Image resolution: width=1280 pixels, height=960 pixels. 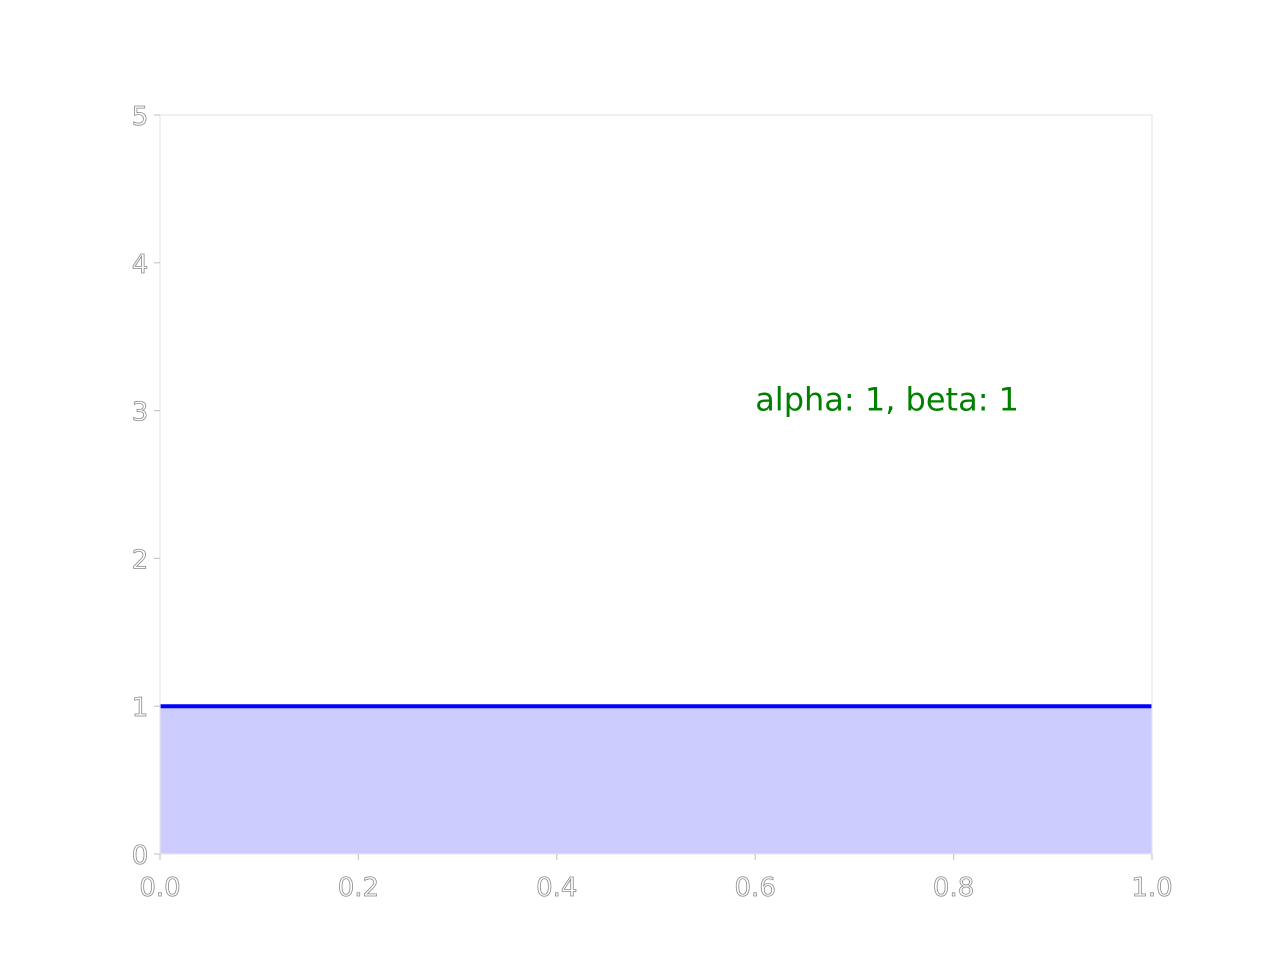 What do you see at coordinates (358, 888) in the screenshot?
I see `x-tick-label: 0.2` at bounding box center [358, 888].